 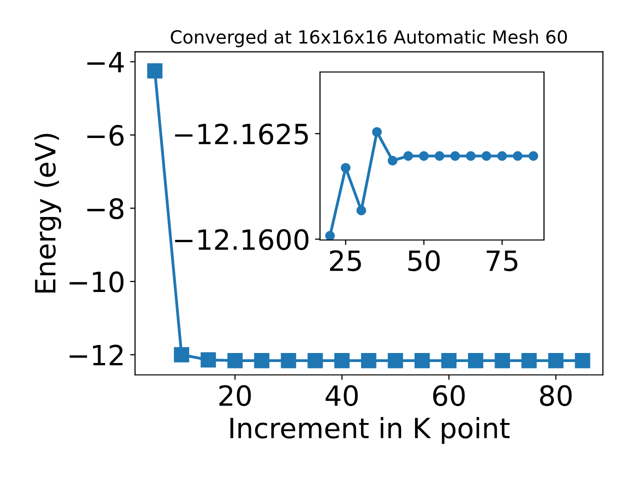 What do you see at coordinates (368, 39) in the screenshot?
I see `chart-title: Converged at 16x16x16 Automatic Mesh 60` at bounding box center [368, 39].